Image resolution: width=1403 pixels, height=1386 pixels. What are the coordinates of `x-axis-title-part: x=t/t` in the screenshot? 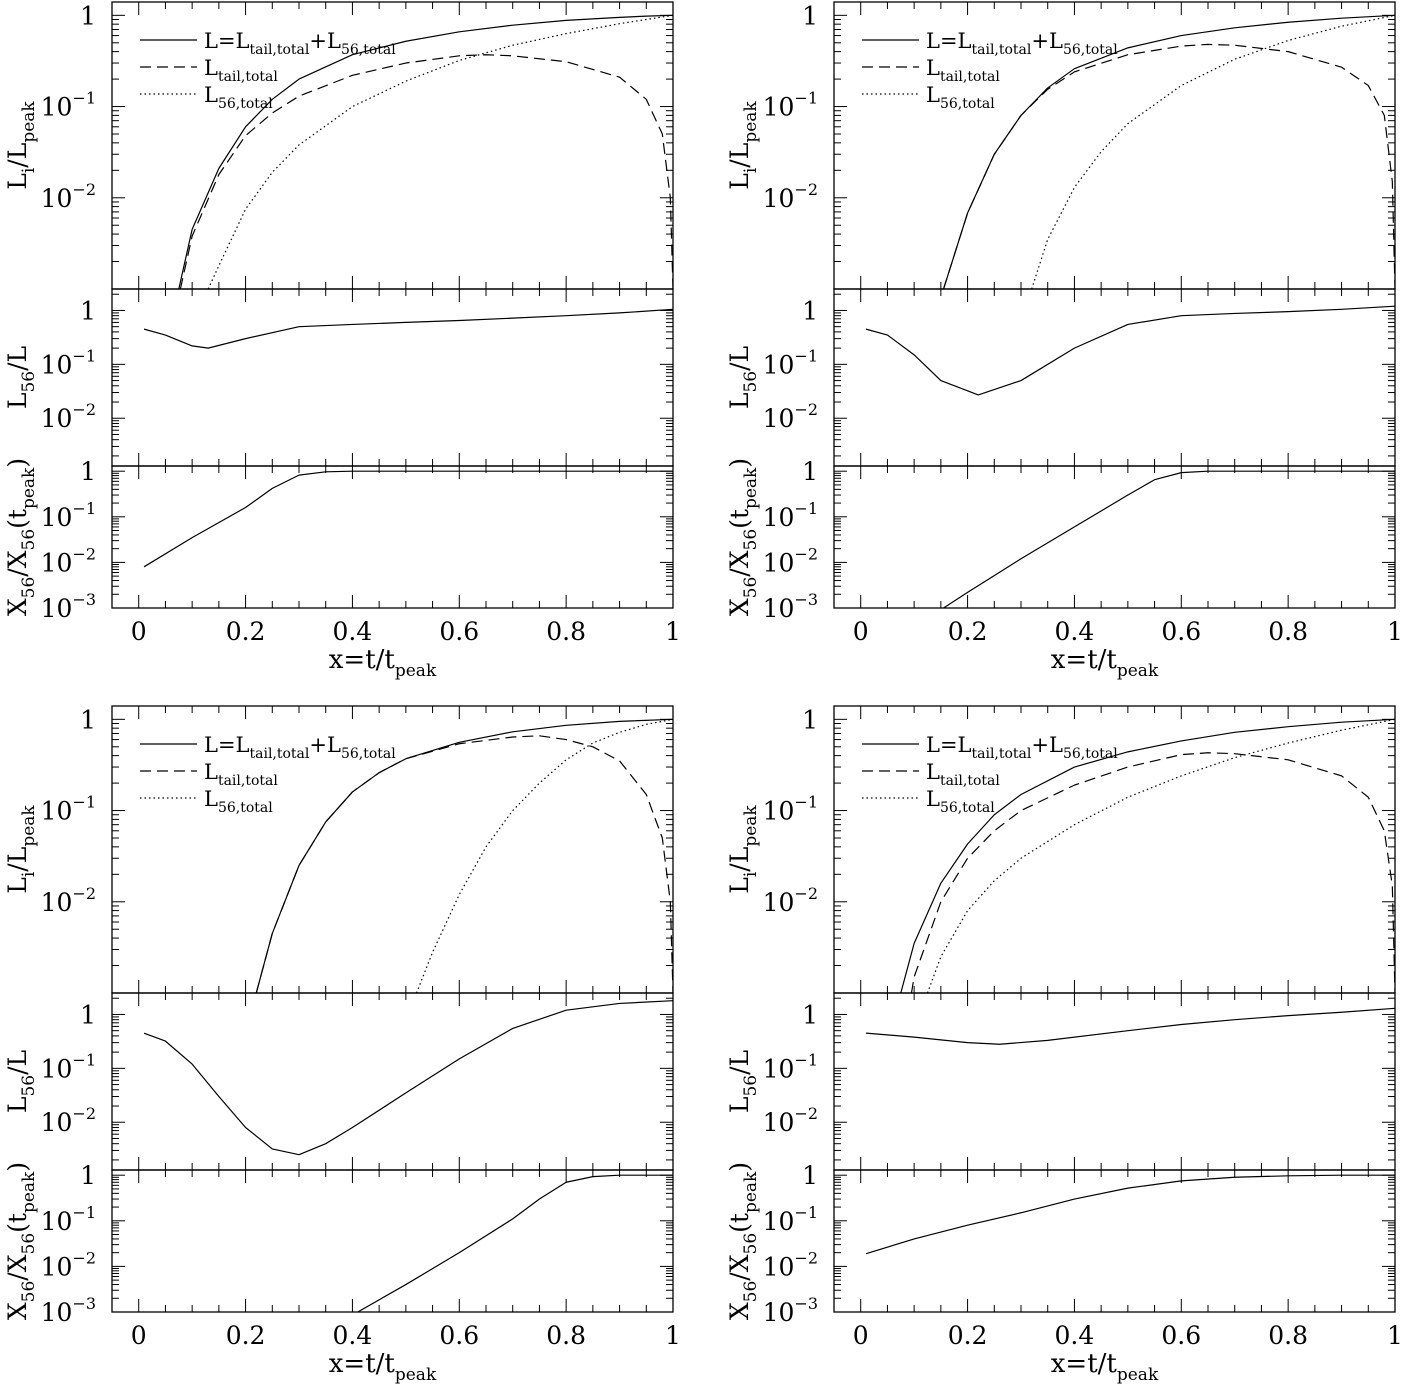 It's located at (1084, 660).